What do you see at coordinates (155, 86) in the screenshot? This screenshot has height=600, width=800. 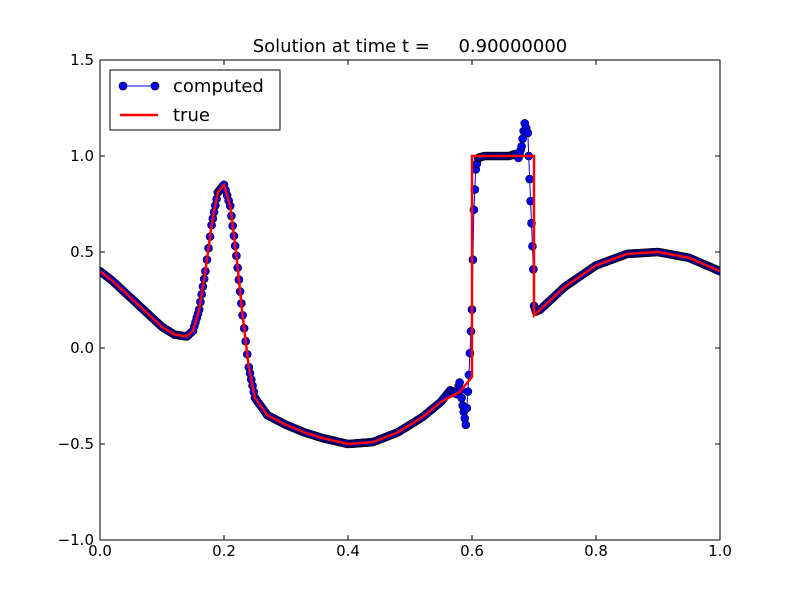 I see `legend-swatch-computed-marker-right` at bounding box center [155, 86].